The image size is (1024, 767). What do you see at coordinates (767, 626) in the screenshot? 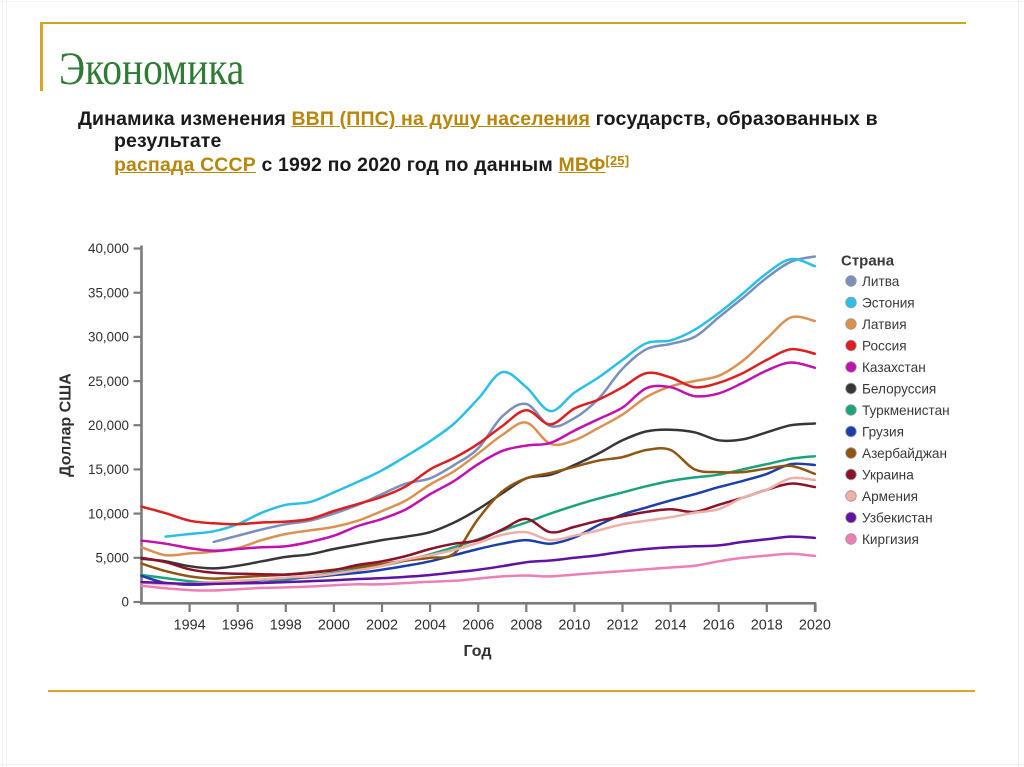
I see `svg-text: 2018` at bounding box center [767, 626].